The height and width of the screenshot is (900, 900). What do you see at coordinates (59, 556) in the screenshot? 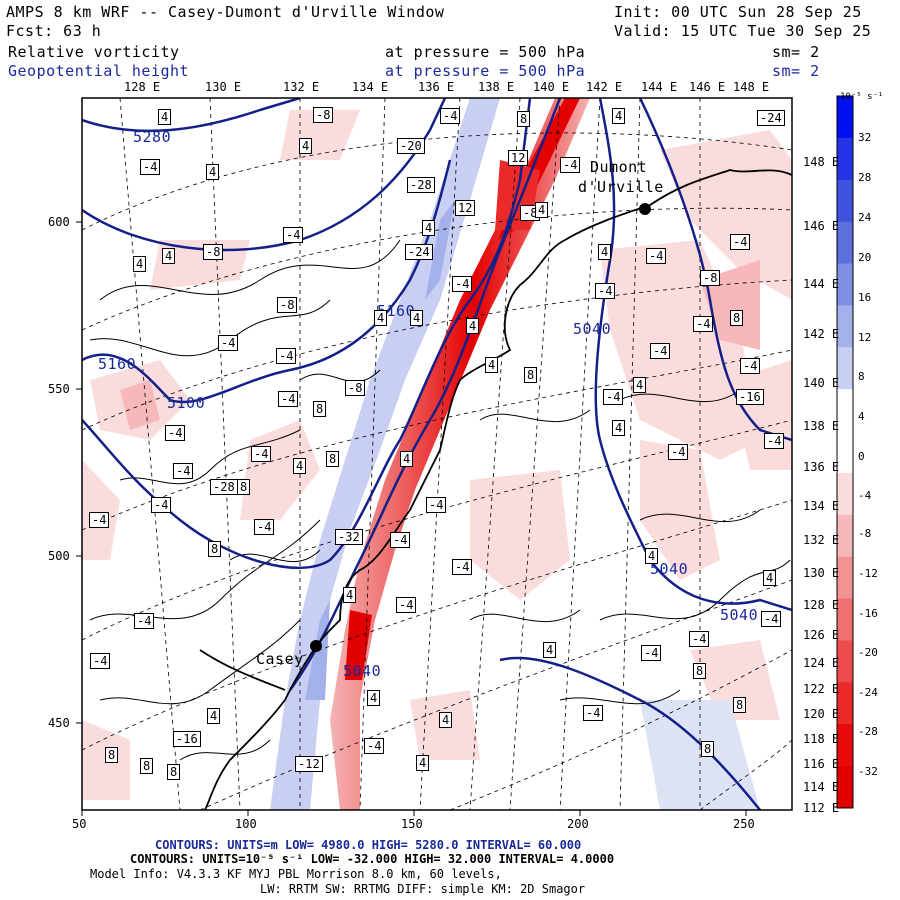
I see `y-tick-500: 500` at bounding box center [59, 556].